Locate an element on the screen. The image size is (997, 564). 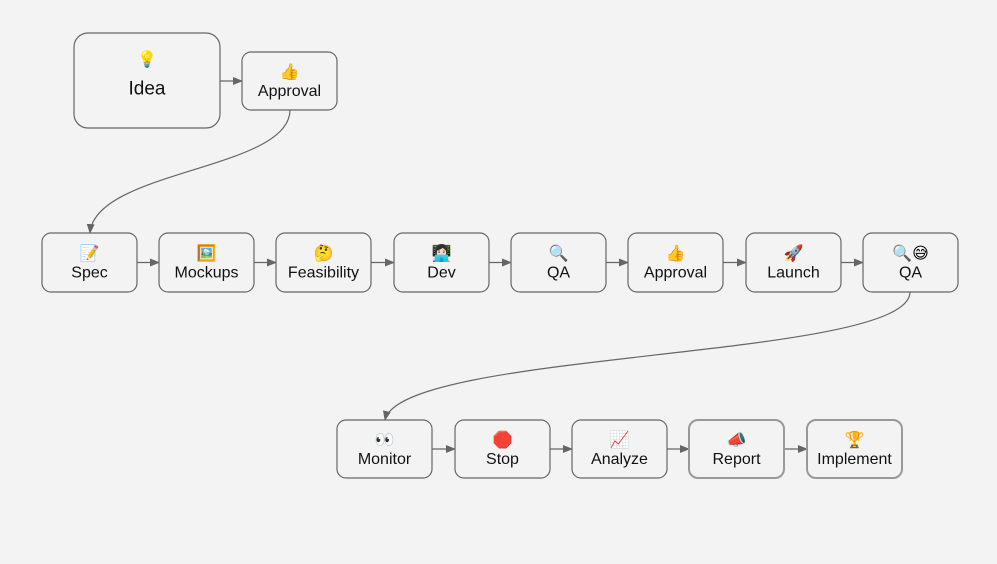
thinking-face-icon: 🤔 is located at coordinates (324, 253).